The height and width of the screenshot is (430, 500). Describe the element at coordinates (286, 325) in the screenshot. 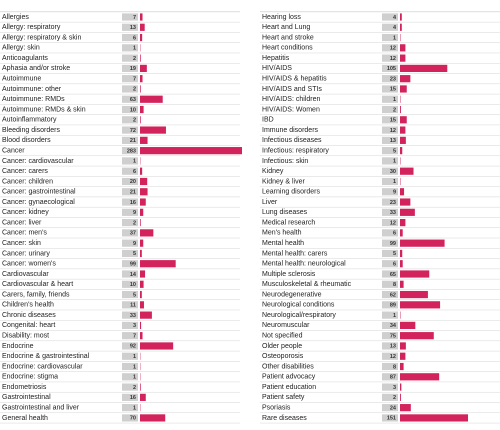

I see `category-label: Neuromuscular` at that location.